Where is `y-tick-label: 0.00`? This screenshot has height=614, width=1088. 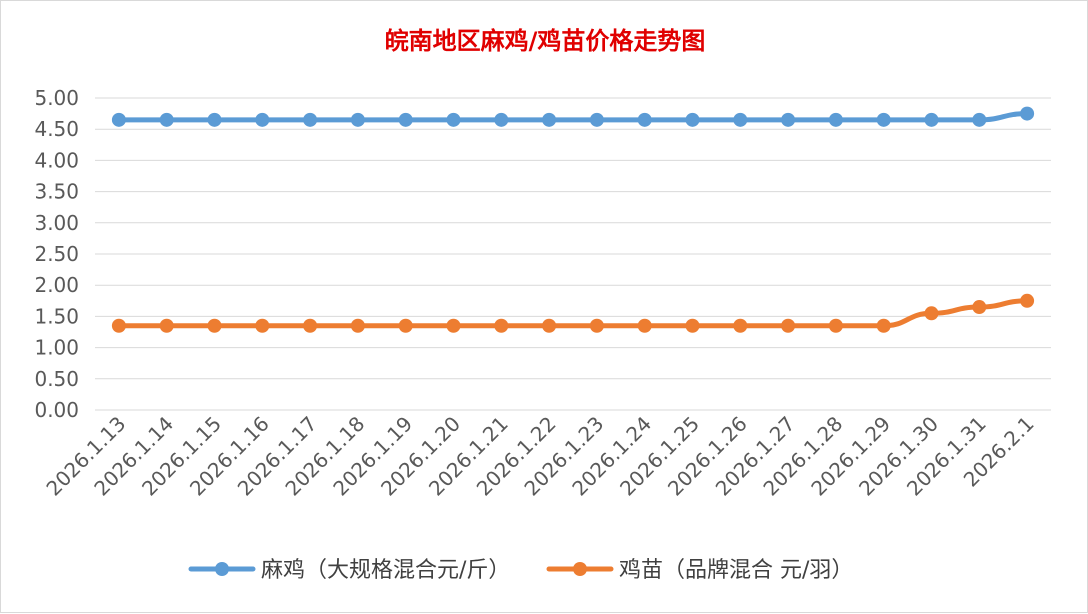 y-tick-label: 0.00 is located at coordinates (56, 410).